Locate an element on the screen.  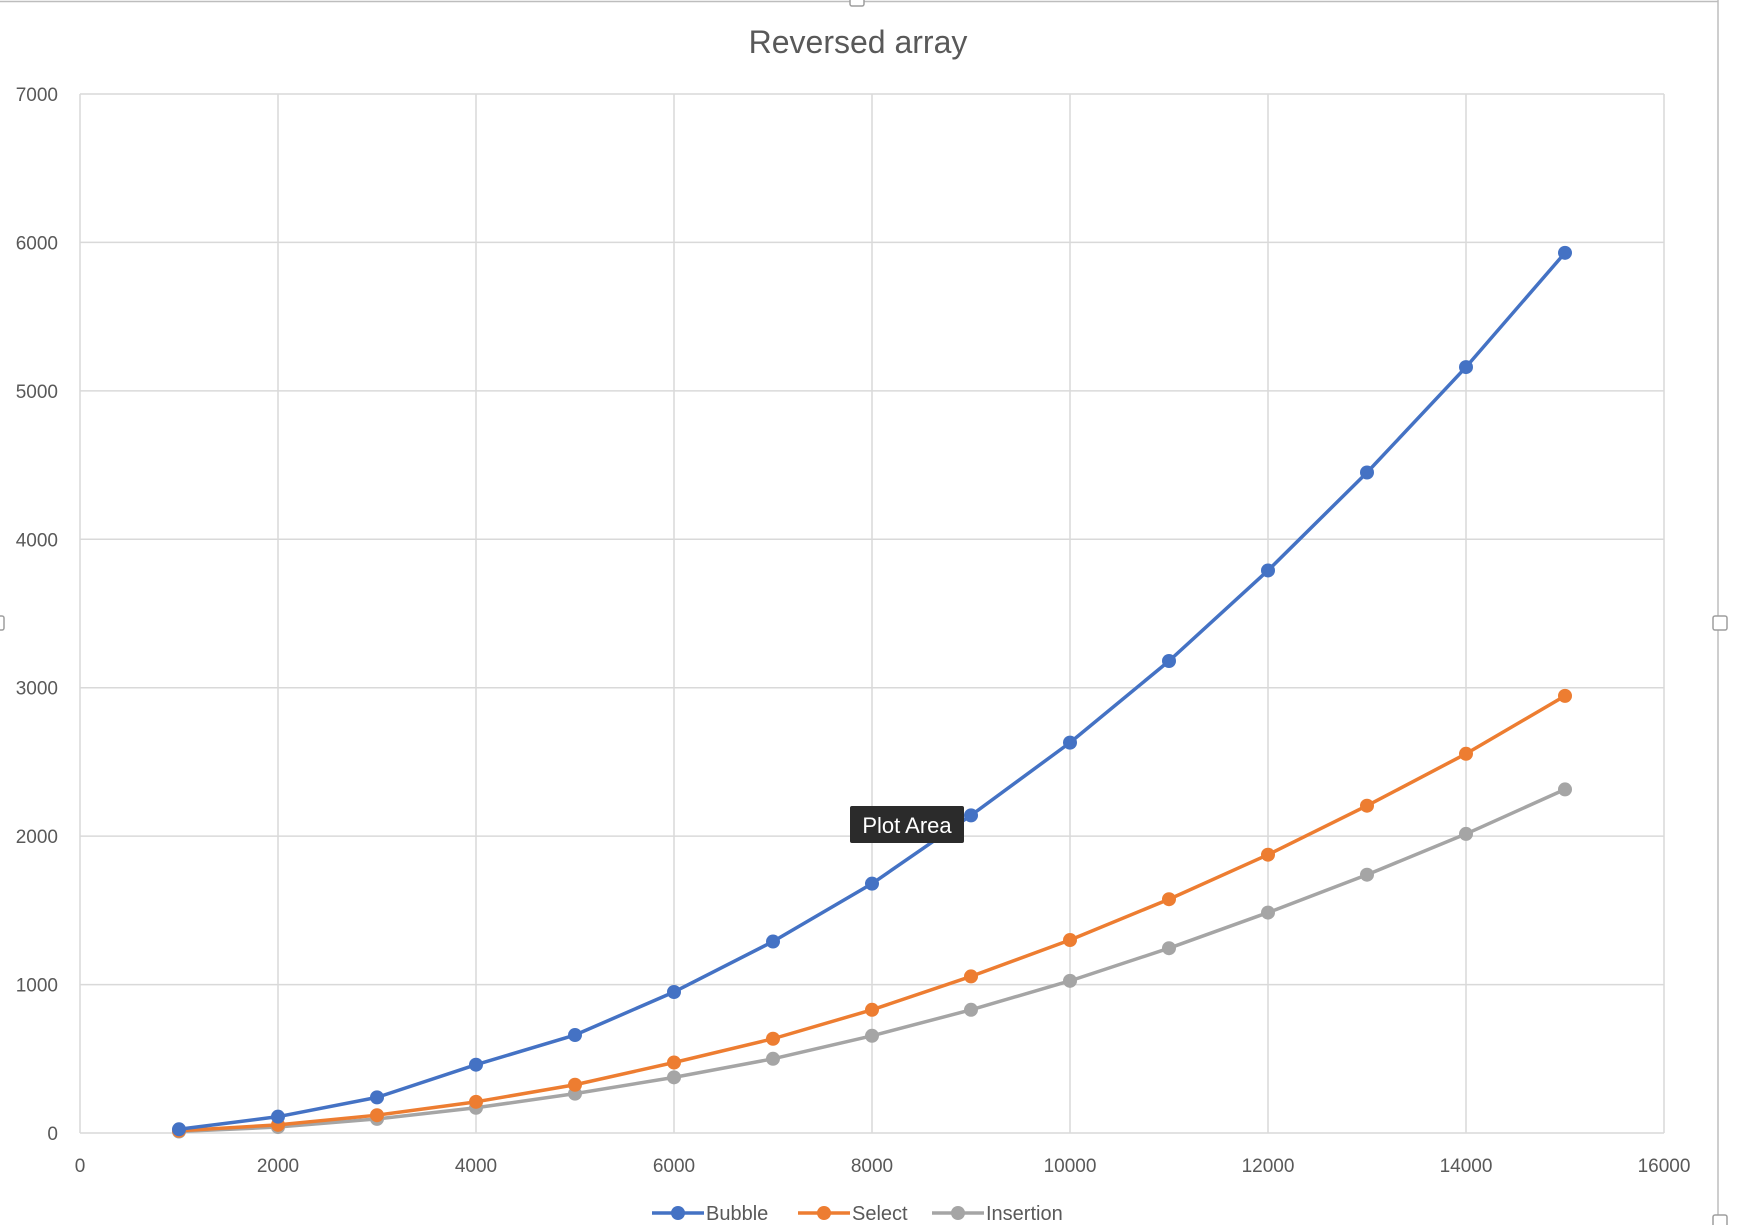
x-tick-label: 16000 is located at coordinates (1664, 1166).